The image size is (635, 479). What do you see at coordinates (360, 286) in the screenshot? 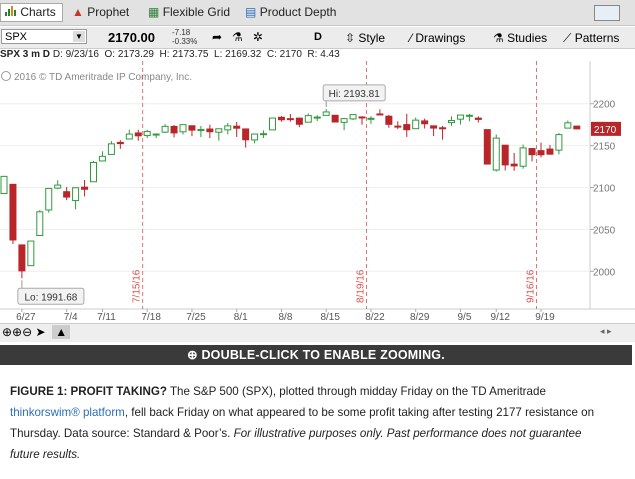
I see `expiration-label: 8/19/16` at bounding box center [360, 286].